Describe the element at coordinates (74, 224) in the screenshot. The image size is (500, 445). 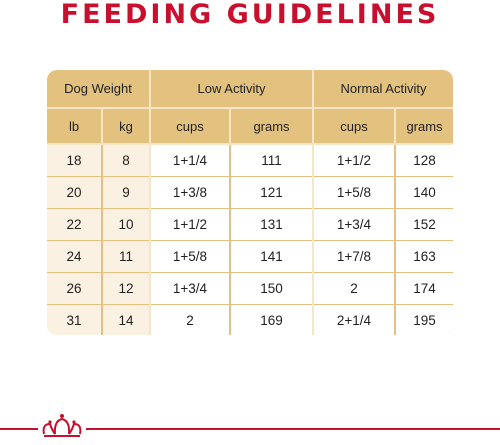
I see `cell-lb: 22` at that location.